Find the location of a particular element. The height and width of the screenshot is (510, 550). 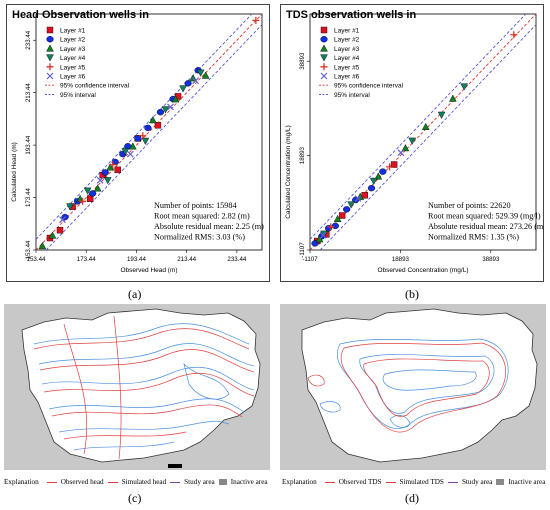

simulated-tds-contour is located at coordinates (330, 407).